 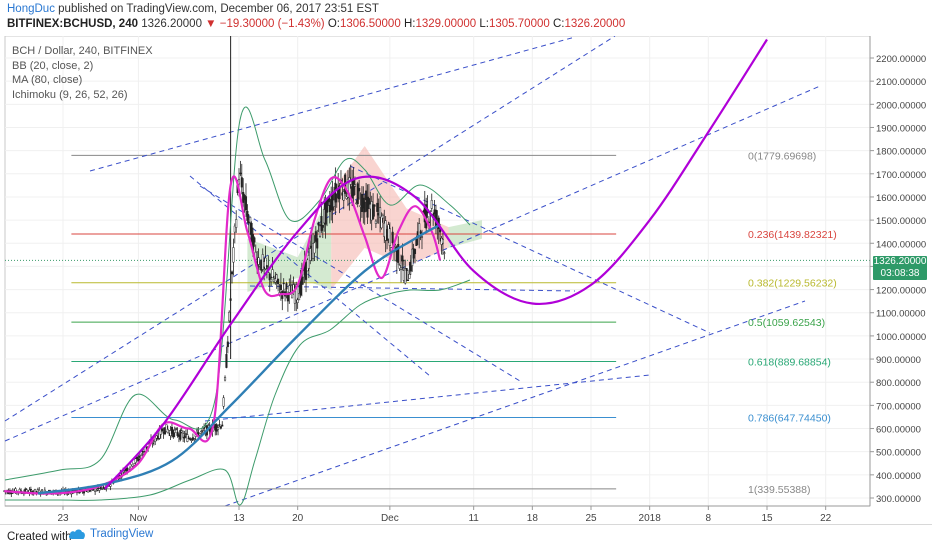 What do you see at coordinates (779, 490) in the screenshot?
I see `fib-level-label: 1(339.55388)` at bounding box center [779, 490].